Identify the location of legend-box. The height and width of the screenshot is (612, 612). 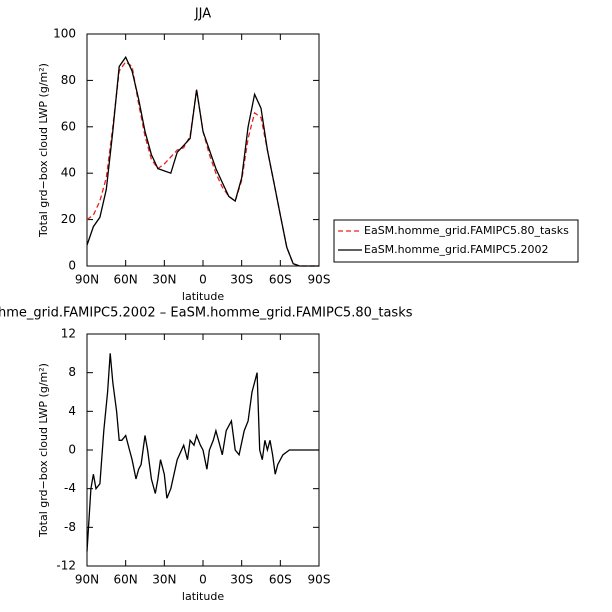
(456, 241).